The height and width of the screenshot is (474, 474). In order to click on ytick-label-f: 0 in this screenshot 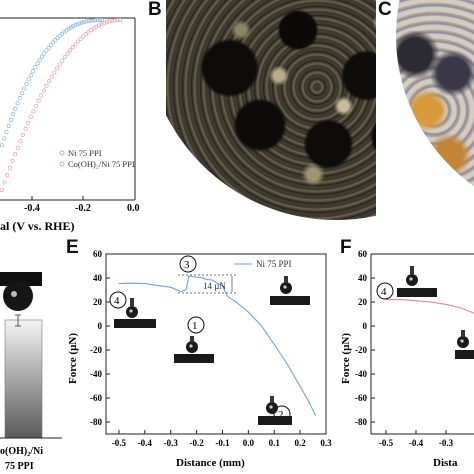, I will do `click(365, 326)`.